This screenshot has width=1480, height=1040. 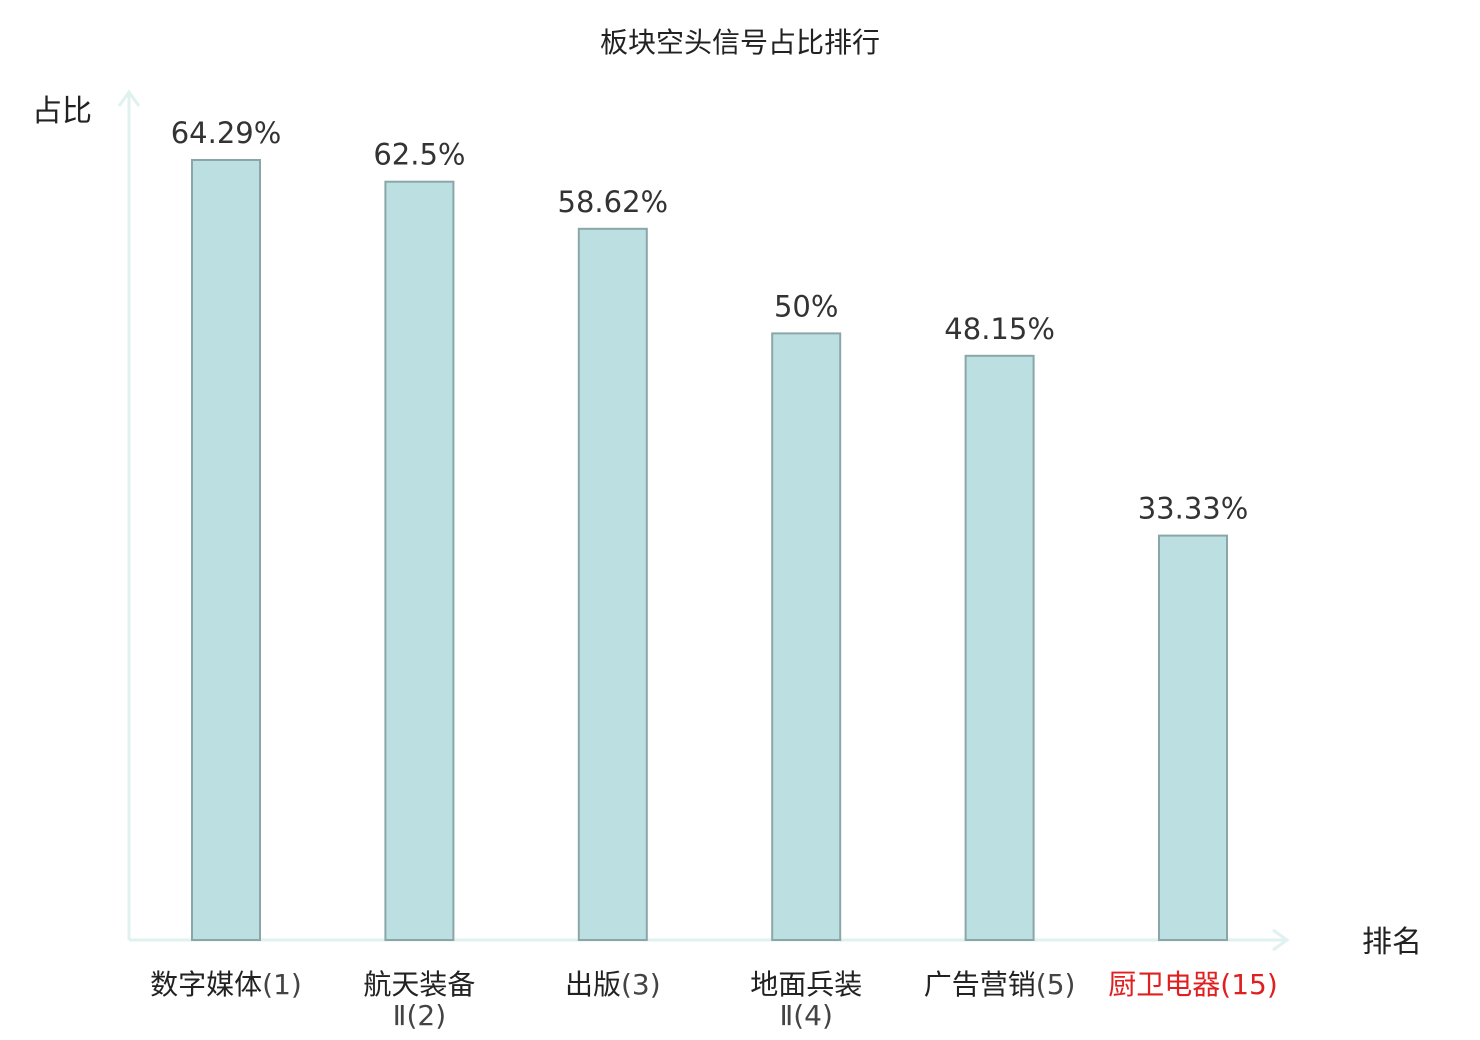 What do you see at coordinates (641, 984) in the screenshot?
I see `category-rank: (3)` at bounding box center [641, 984].